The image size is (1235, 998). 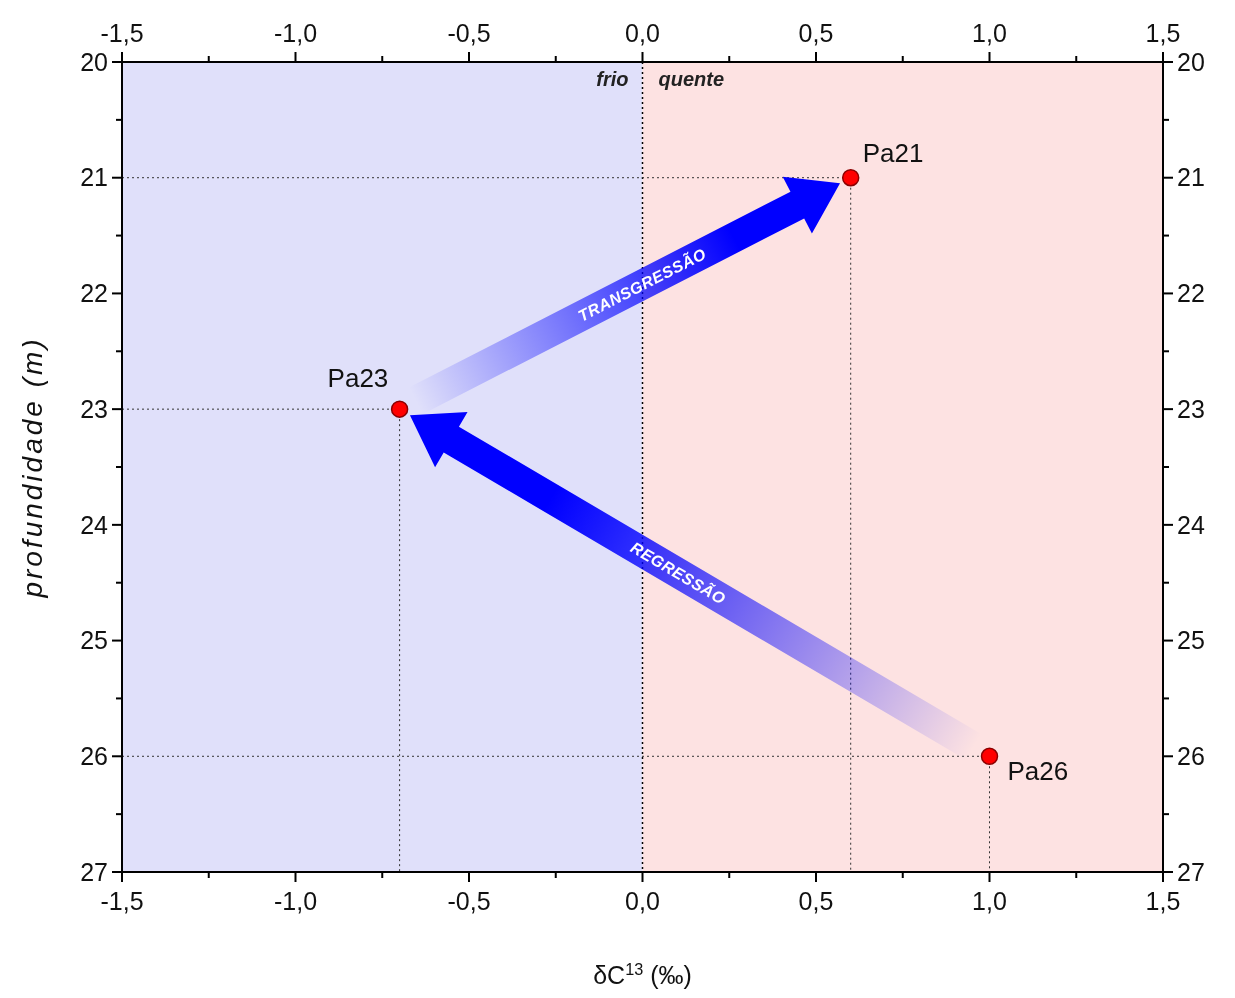 What do you see at coordinates (989, 901) in the screenshot?
I see `x-tick-label: 1,0` at bounding box center [989, 901].